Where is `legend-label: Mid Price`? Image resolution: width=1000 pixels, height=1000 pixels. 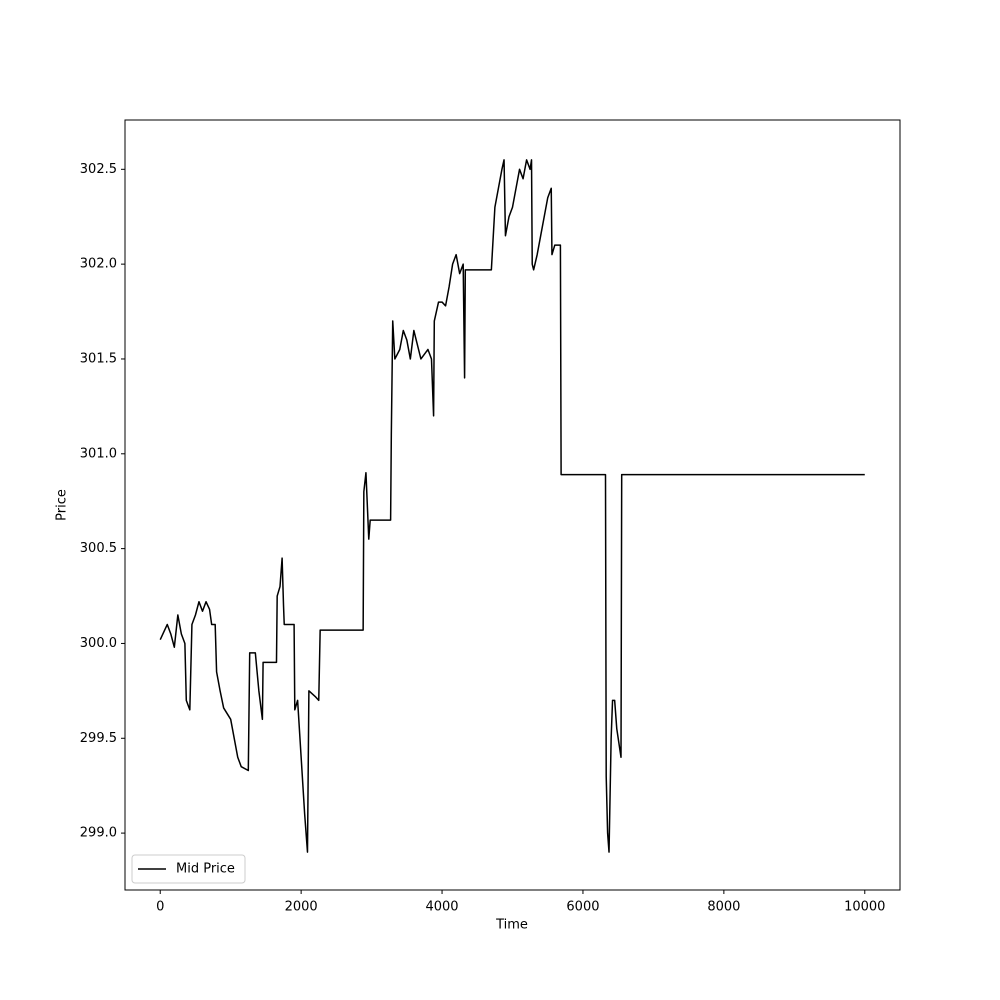 legend-label: Mid Price is located at coordinates (205, 869).